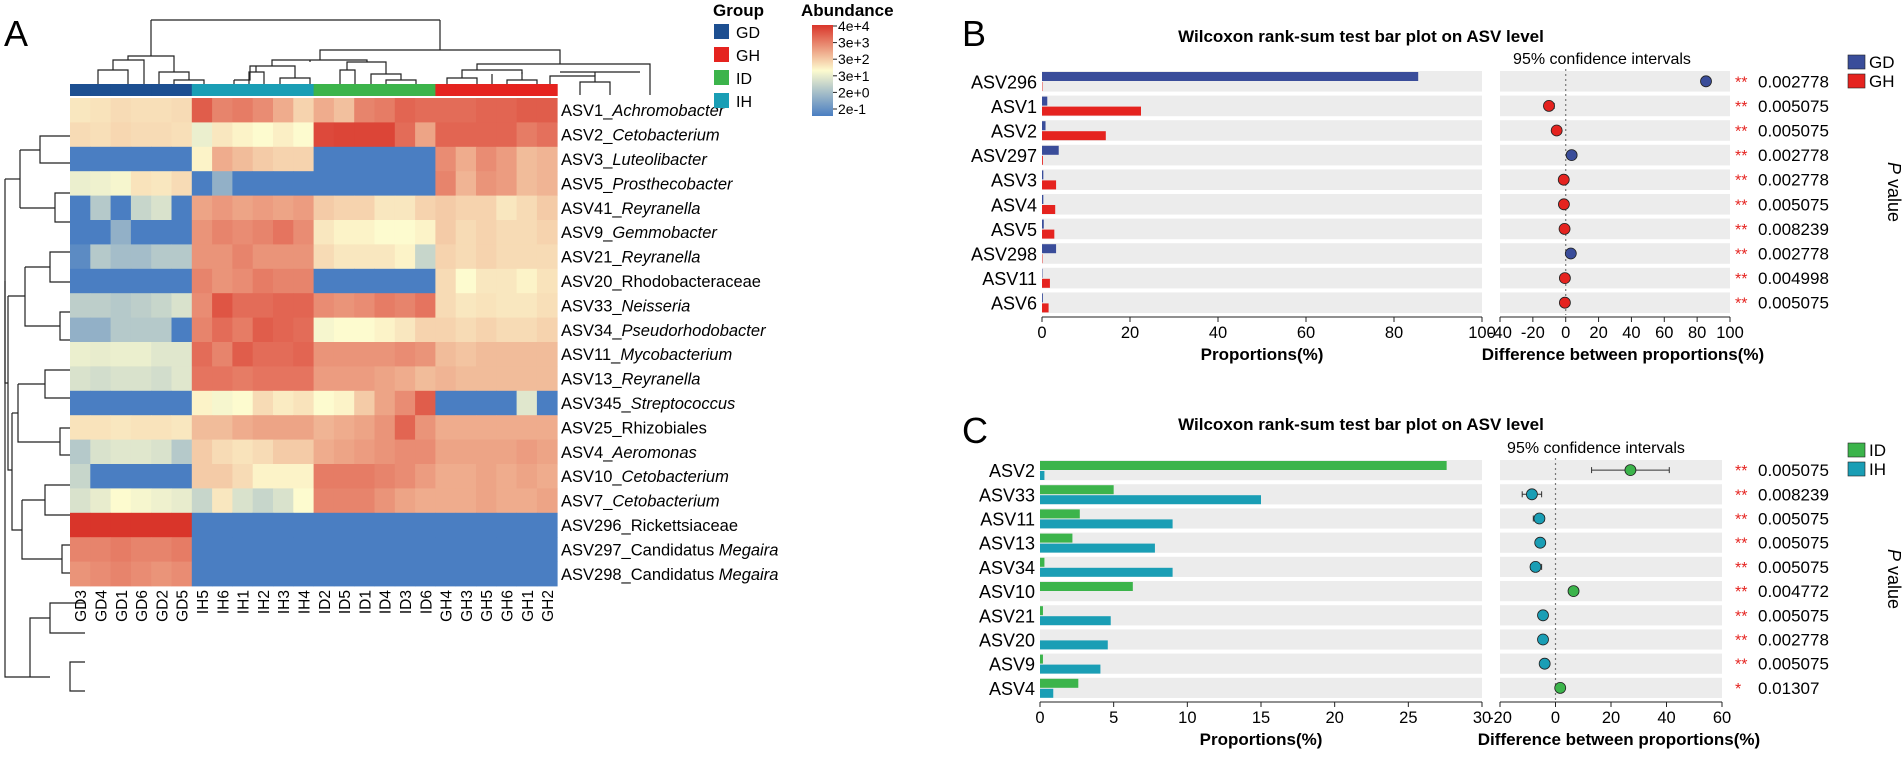 Image resolution: width=1903 pixels, height=774 pixels. What do you see at coordinates (587, 160) in the screenshot?
I see `row-label-id: ASV3_` at bounding box center [587, 160].